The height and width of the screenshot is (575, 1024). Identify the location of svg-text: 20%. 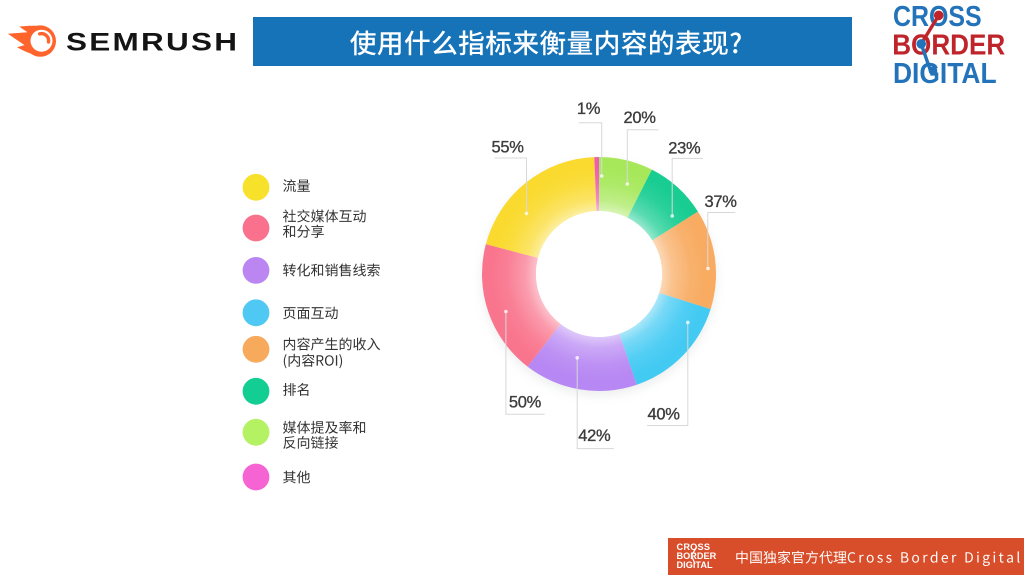
(639, 118).